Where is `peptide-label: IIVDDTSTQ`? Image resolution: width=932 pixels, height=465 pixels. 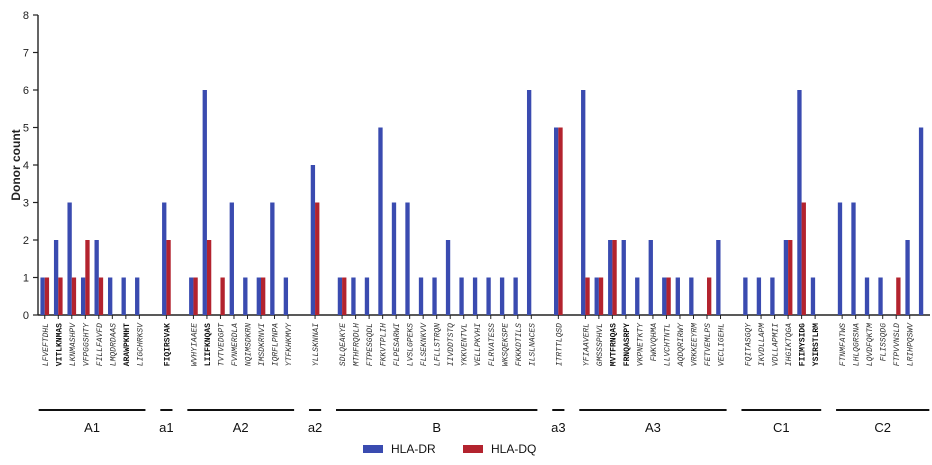 peptide-label: IIVDDTSTQ is located at coordinates (451, 344).